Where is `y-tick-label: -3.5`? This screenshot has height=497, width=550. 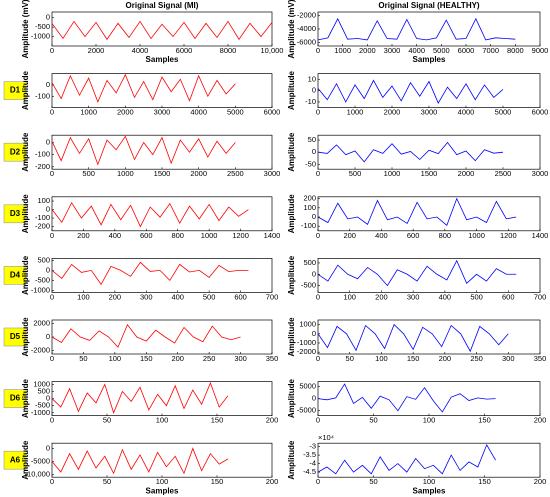 y-tick-label: -3.5 is located at coordinates (309, 454).